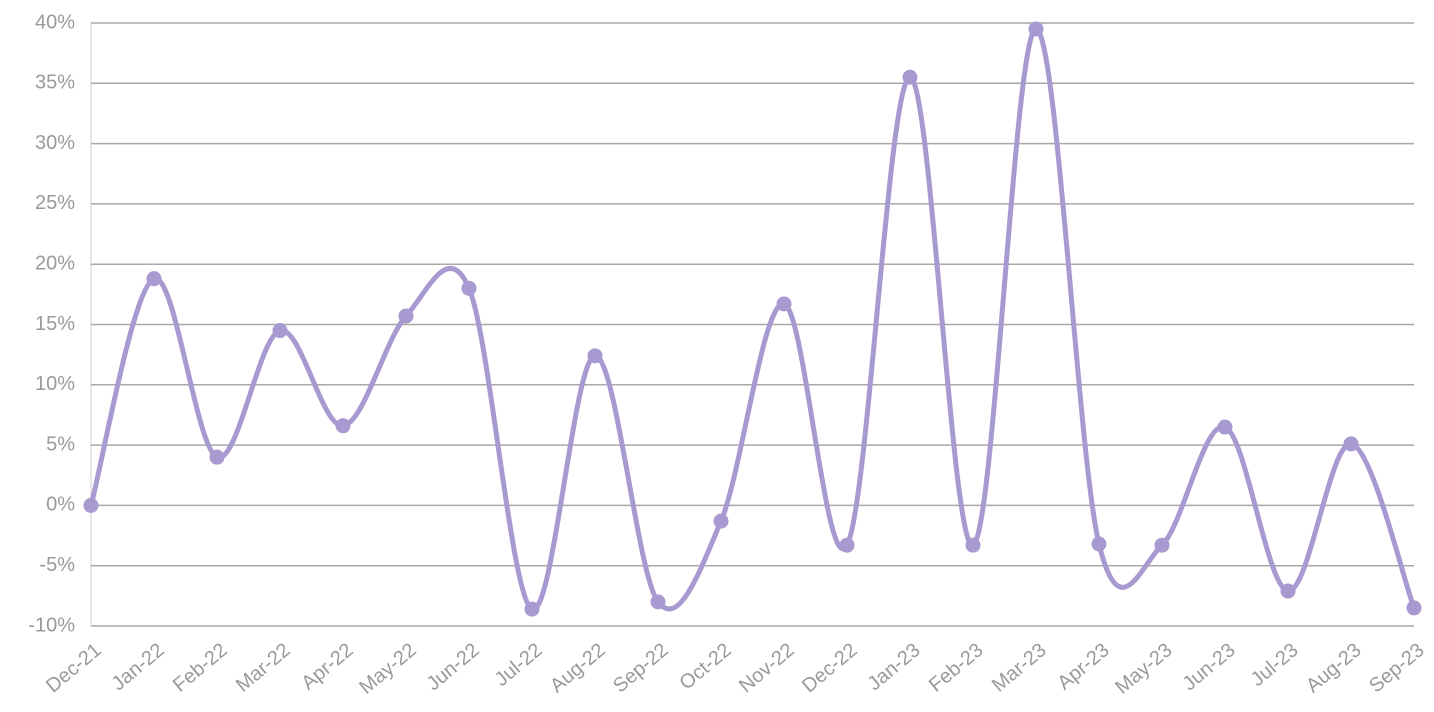 This screenshot has height=712, width=1434. Describe the element at coordinates (767, 668) in the screenshot. I see `x-tick-label: Nov-22` at that location.